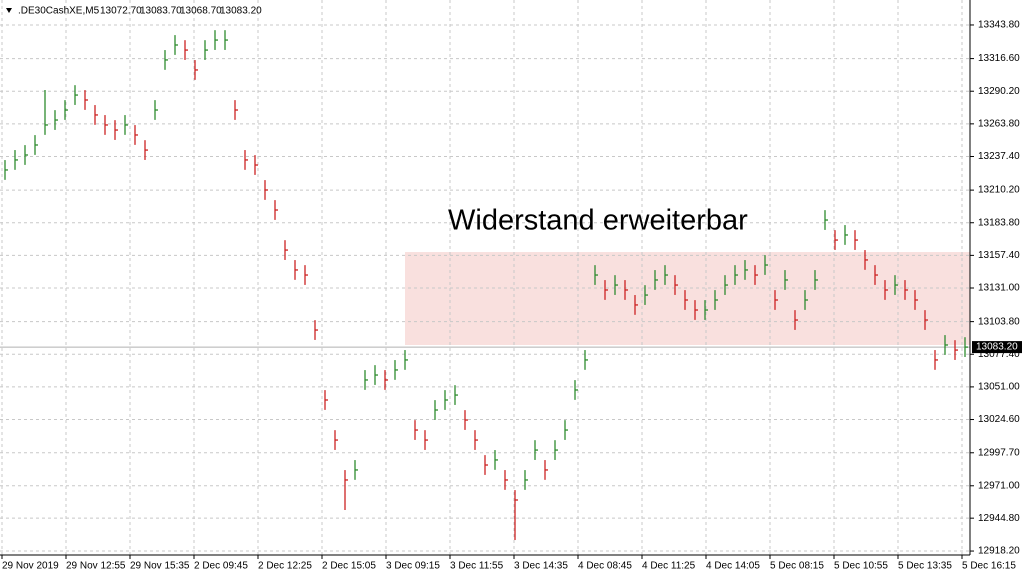 This screenshot has height=576, width=1024. Describe the element at coordinates (999, 485) in the screenshot. I see `y-tick-label: 12971.00` at that location.